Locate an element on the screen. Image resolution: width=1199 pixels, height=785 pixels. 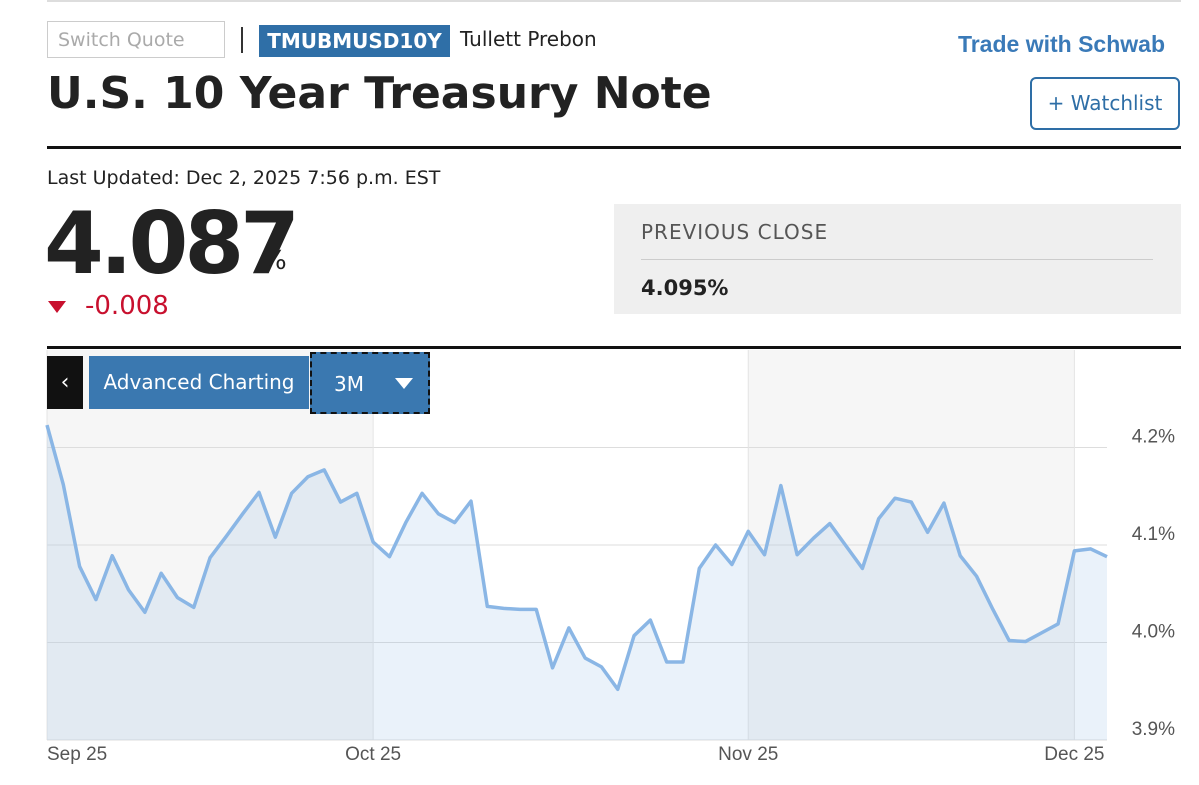
price-unit: % is located at coordinates (274, 261).